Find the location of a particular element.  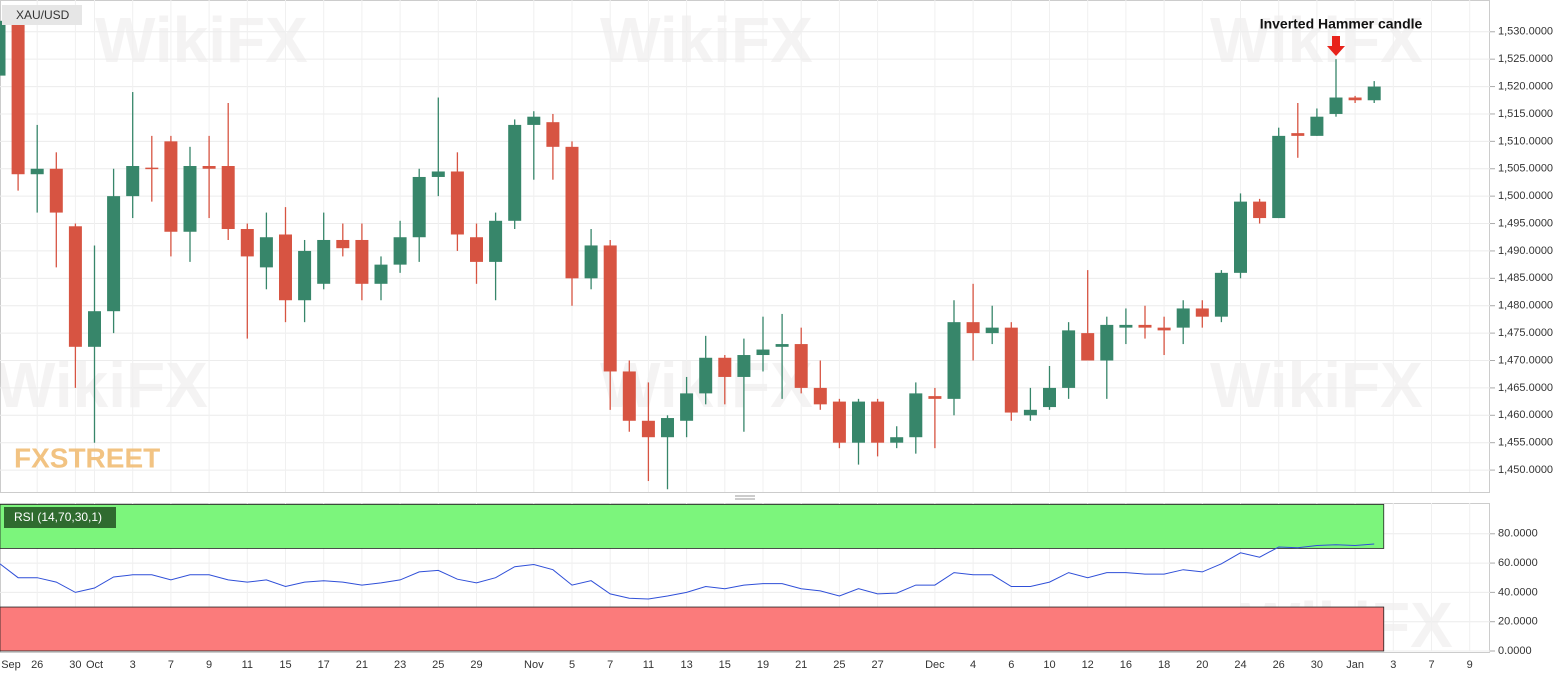

x-tick-label: 13 is located at coordinates (686, 665).